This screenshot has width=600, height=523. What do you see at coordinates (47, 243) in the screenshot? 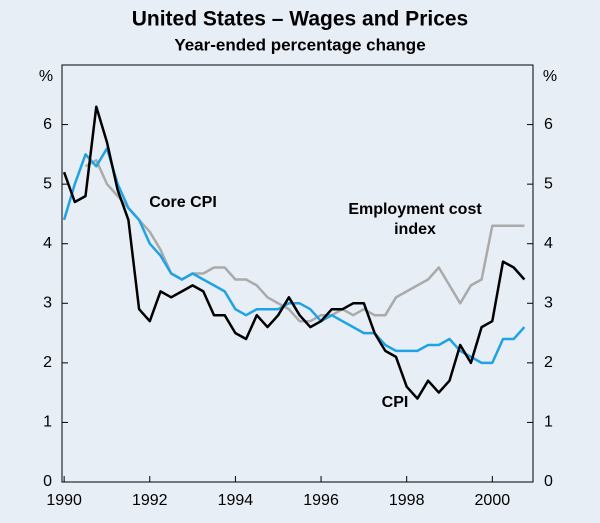
I see `y-tick-label: 4` at bounding box center [47, 243].